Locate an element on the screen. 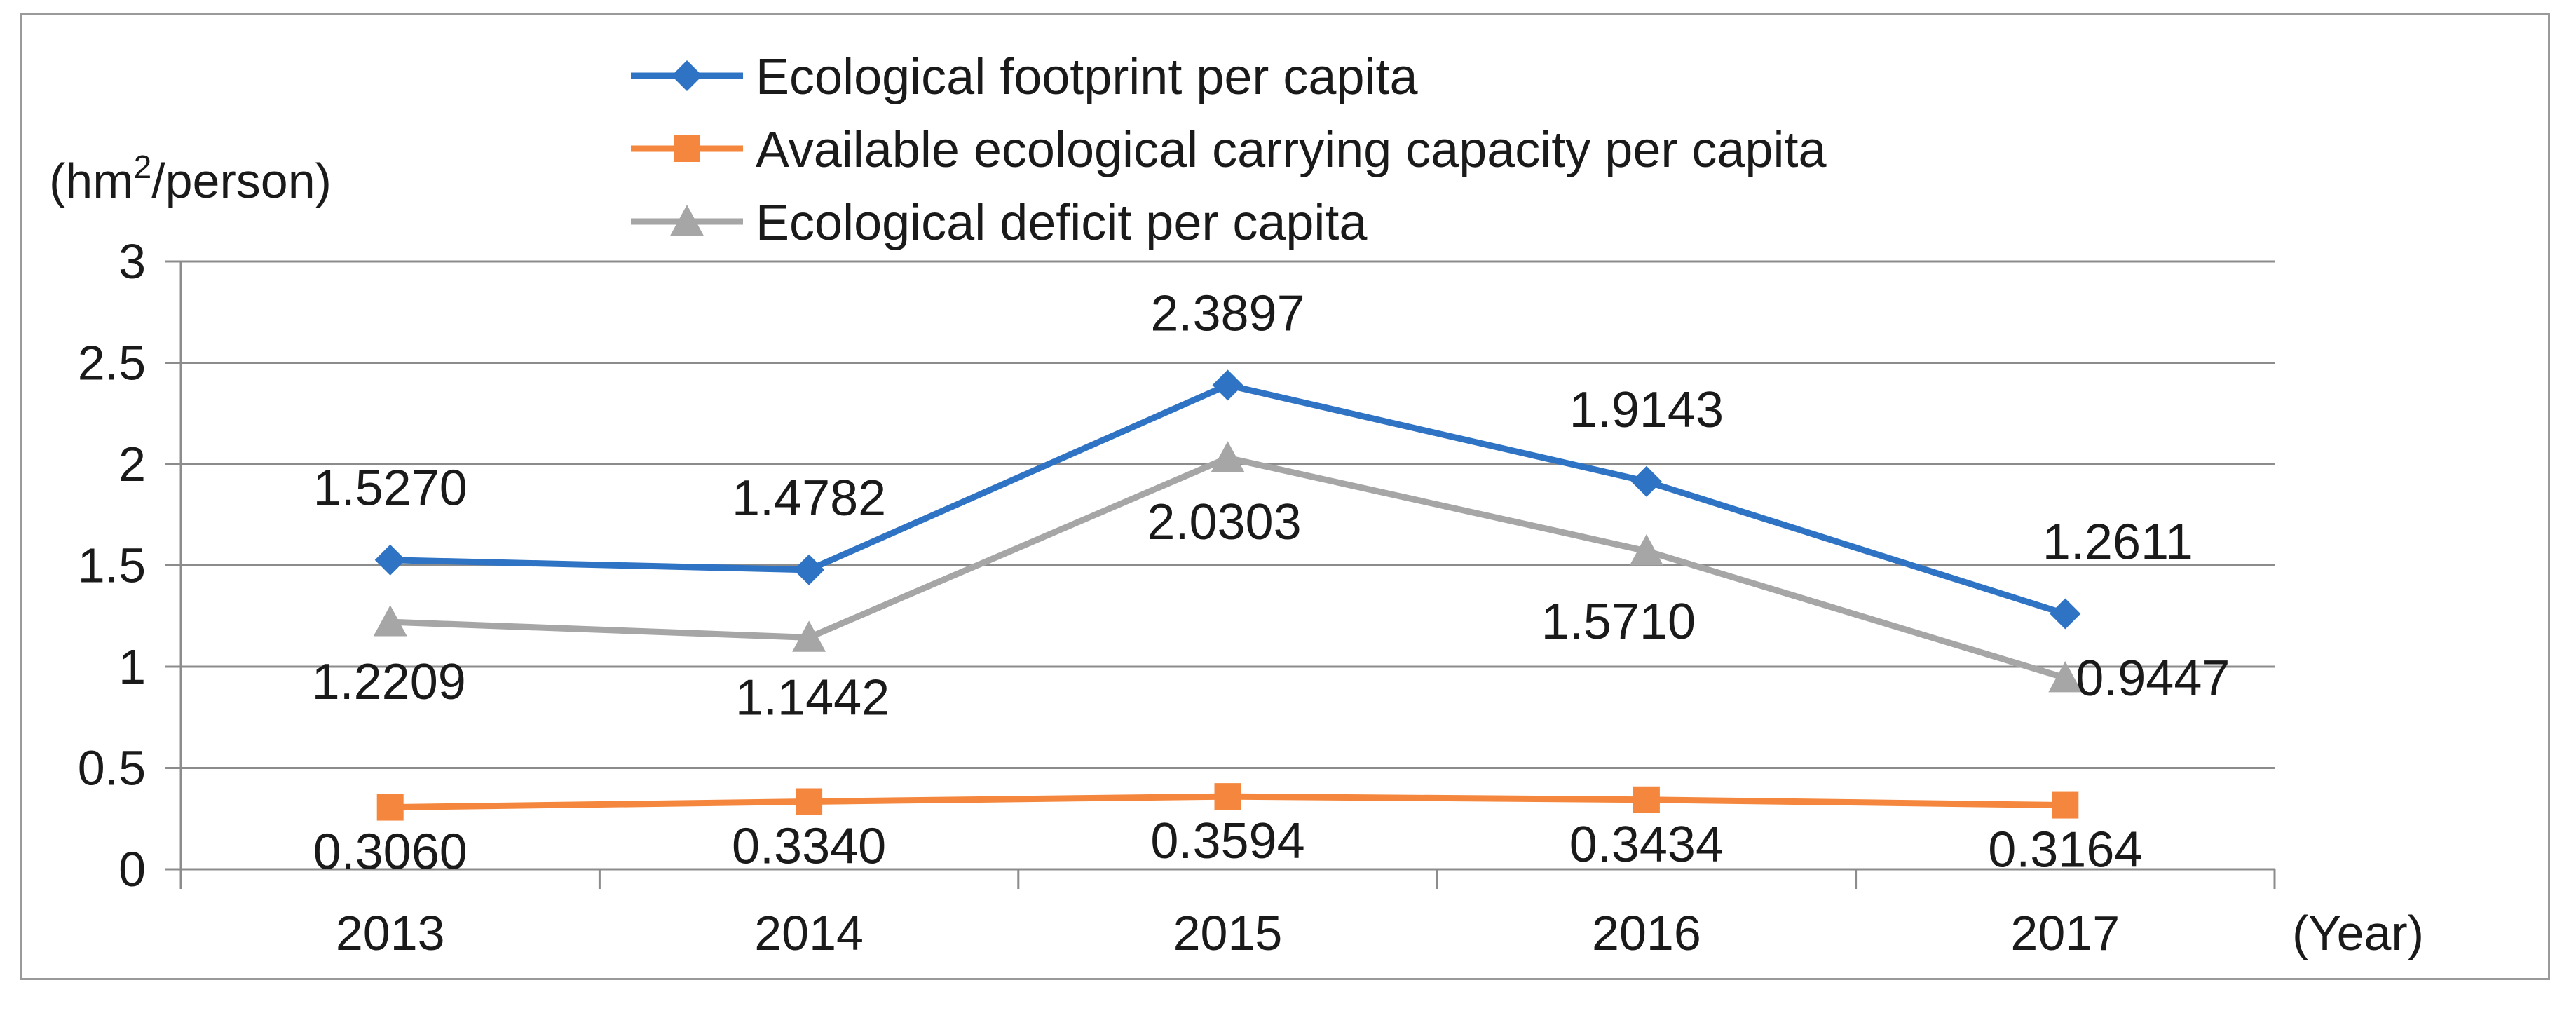  y-axis-label: (hm2/person) is located at coordinates (190, 178).